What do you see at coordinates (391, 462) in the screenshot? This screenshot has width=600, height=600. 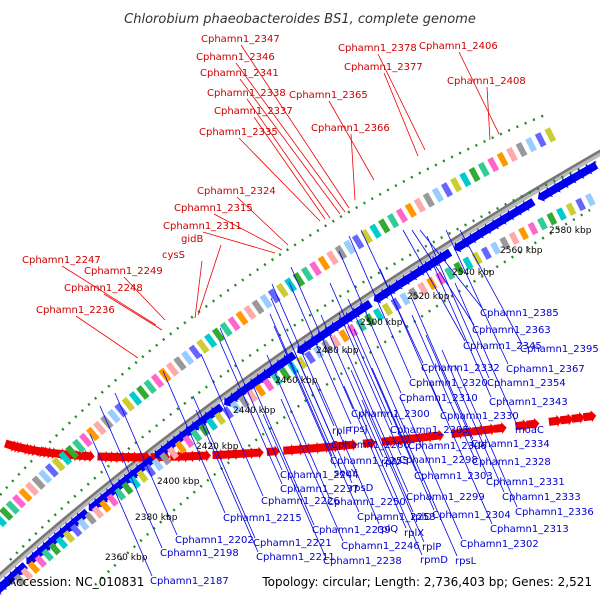 I see `reverse-gene-label: rplV` at bounding box center [391, 462].